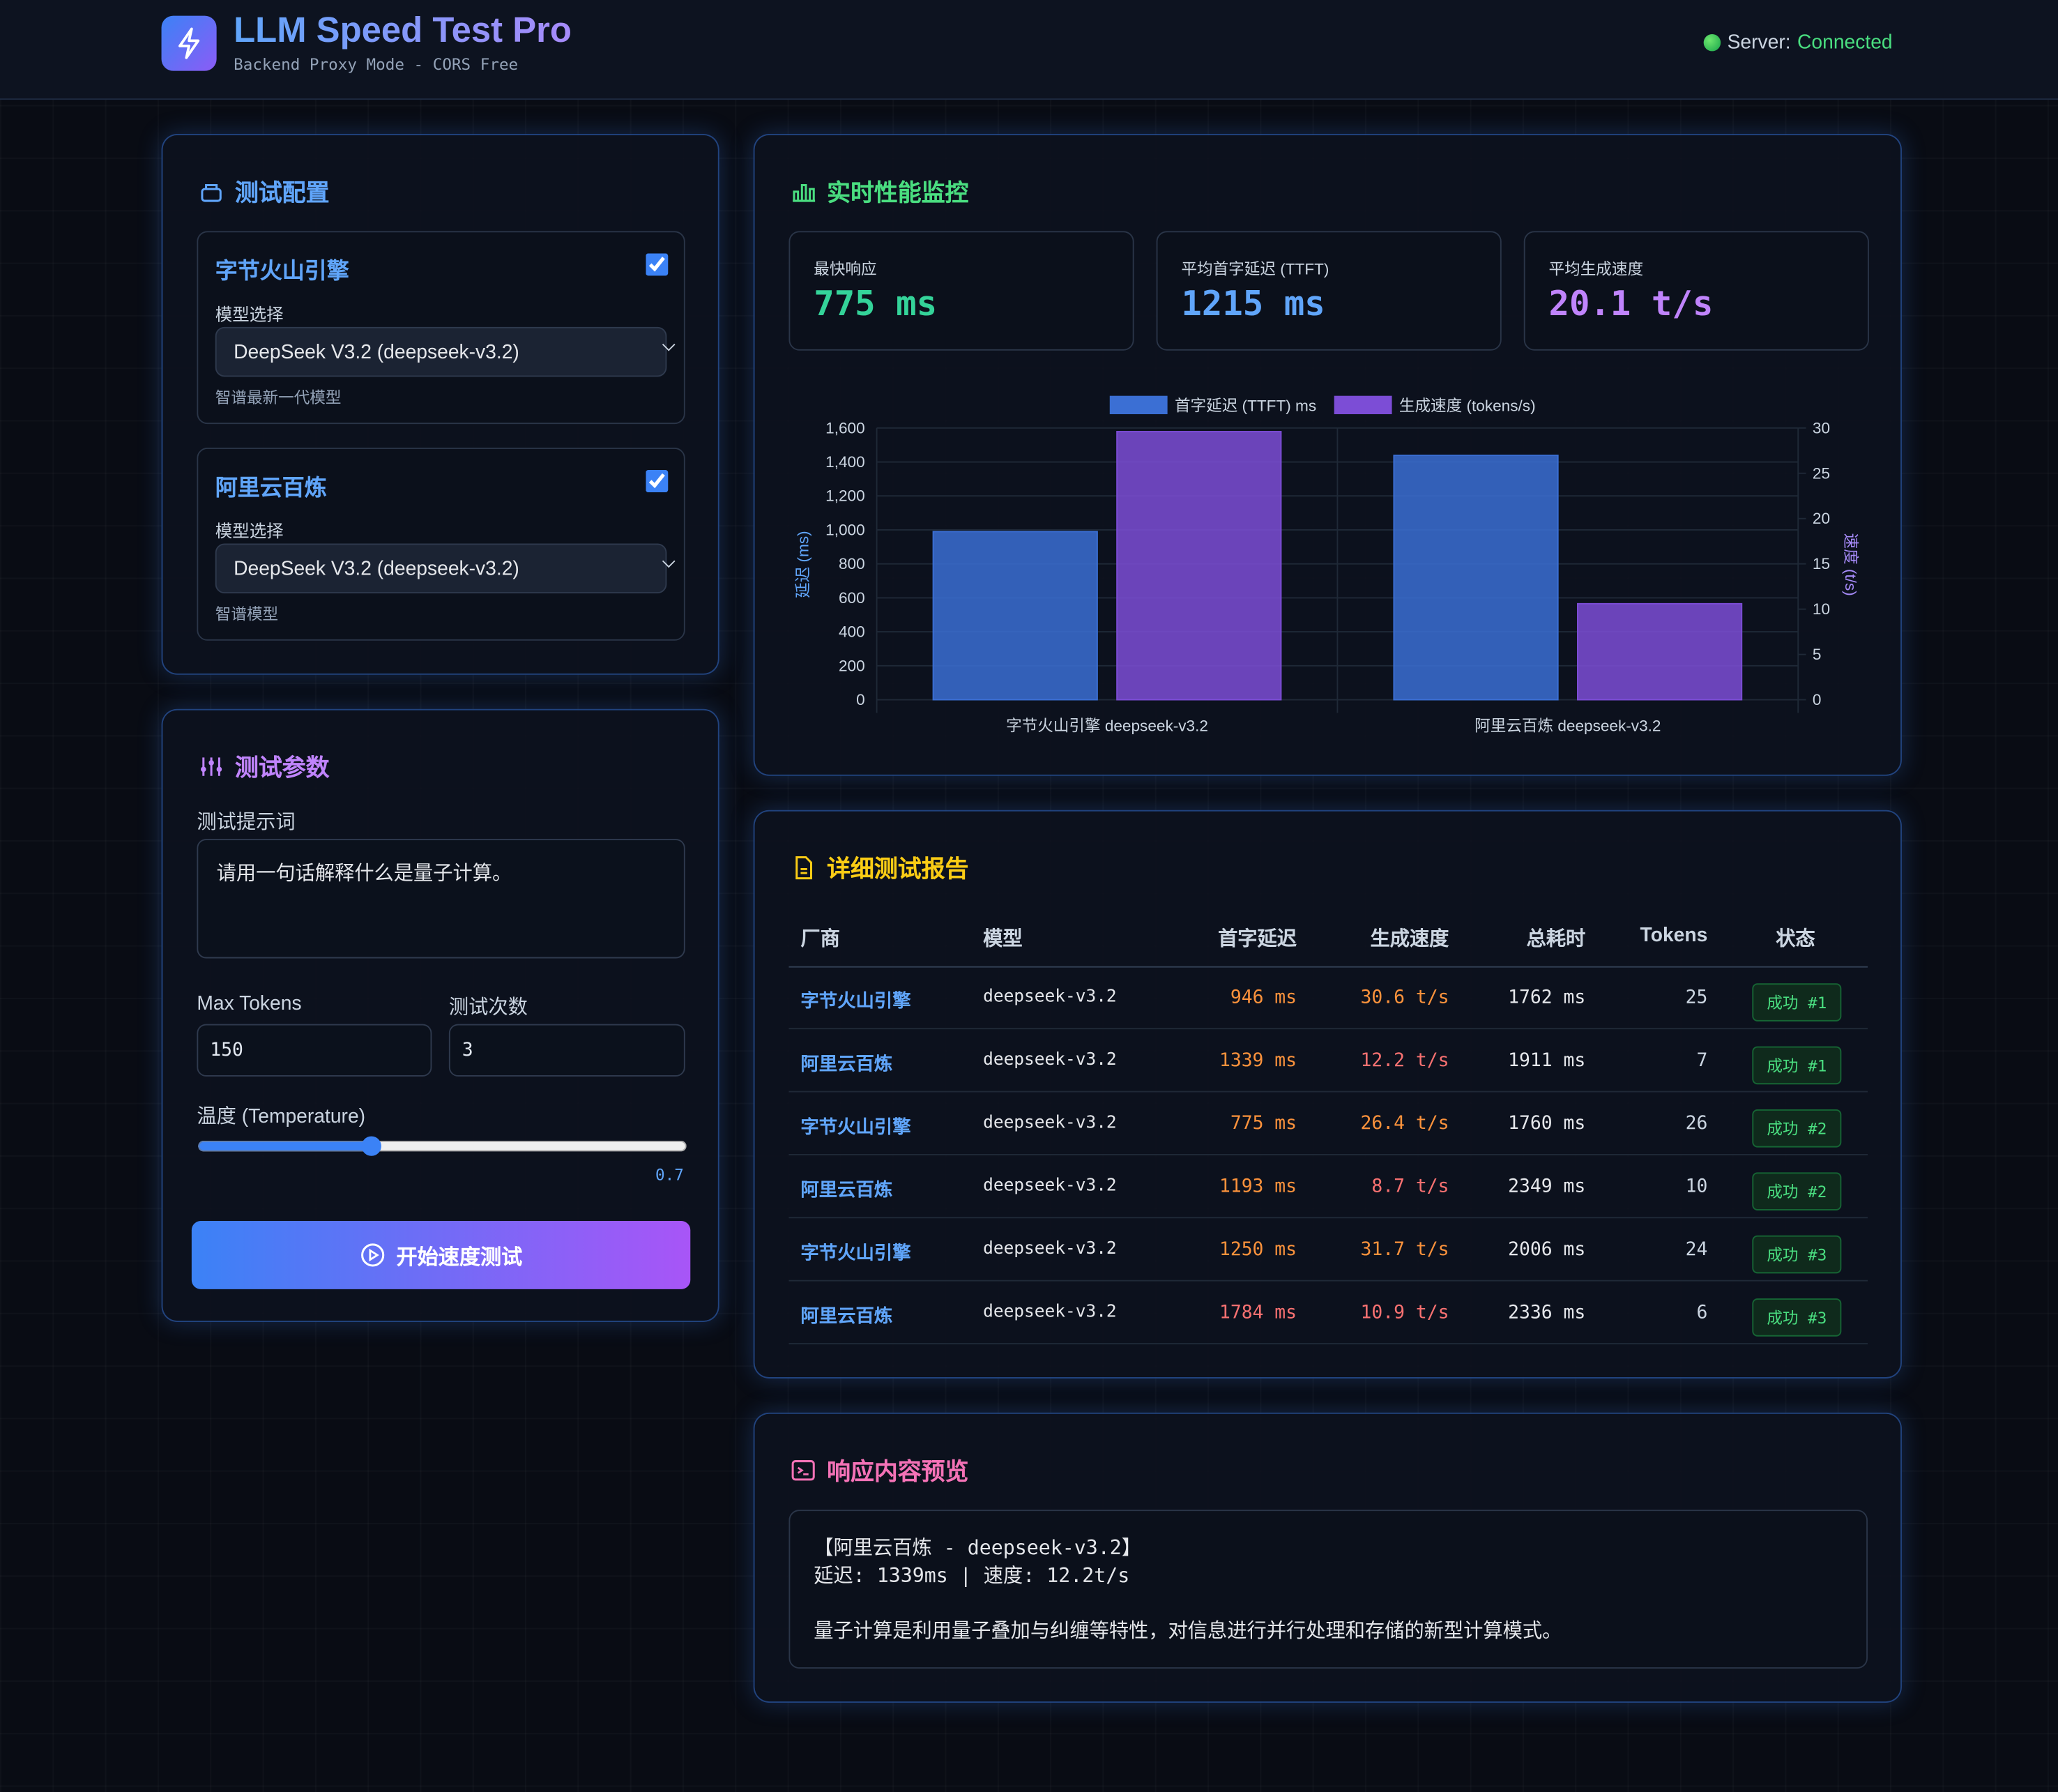 The height and width of the screenshot is (1792, 2058). What do you see at coordinates (1404, 997) in the screenshot?
I see `table-cell: 30.6 t/s` at bounding box center [1404, 997].